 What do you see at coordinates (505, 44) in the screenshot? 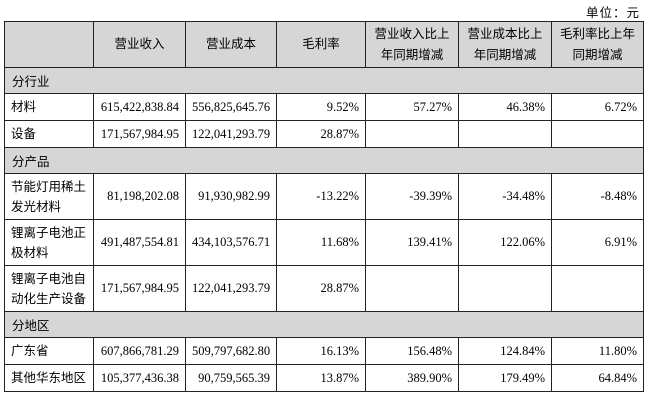
I see `column-header: 营业成本比上年同期增减` at bounding box center [505, 44].